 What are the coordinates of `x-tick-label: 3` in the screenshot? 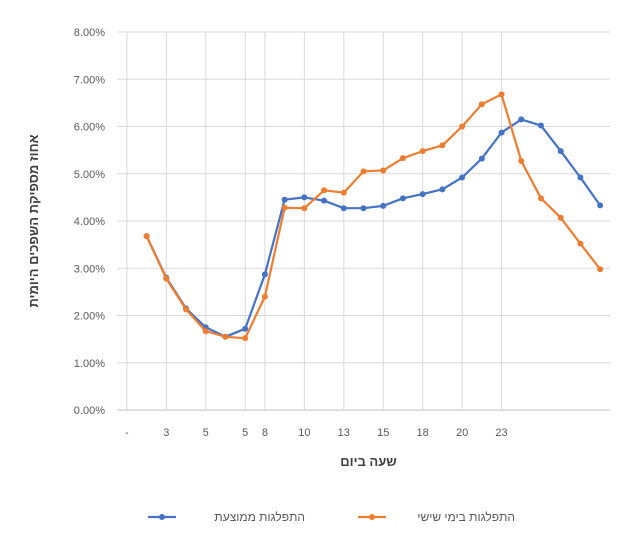 It's located at (166, 433).